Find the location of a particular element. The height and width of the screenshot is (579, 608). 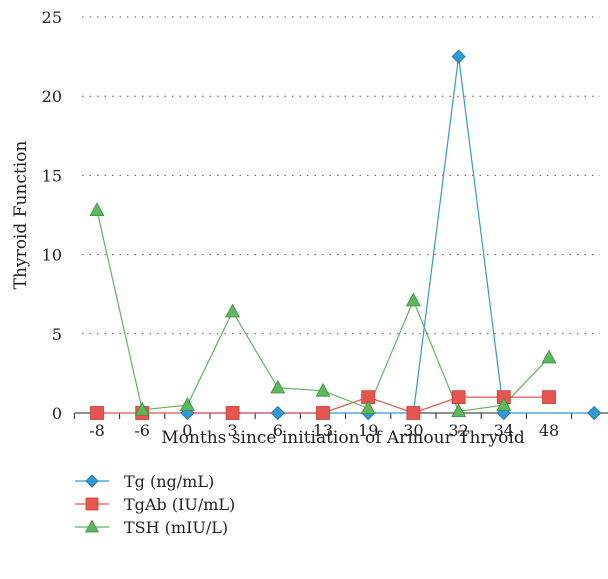

x-tick-label: 48 is located at coordinates (549, 430).